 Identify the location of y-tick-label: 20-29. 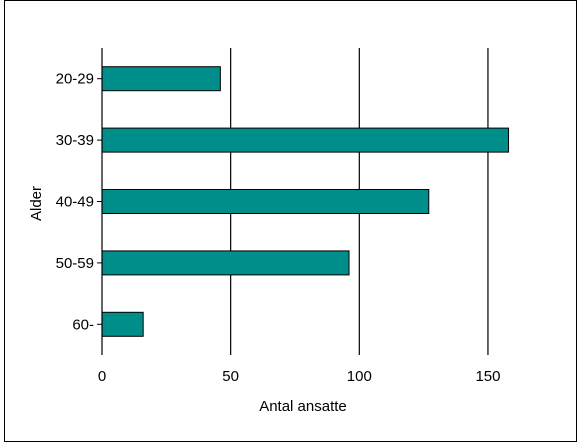
(75, 79).